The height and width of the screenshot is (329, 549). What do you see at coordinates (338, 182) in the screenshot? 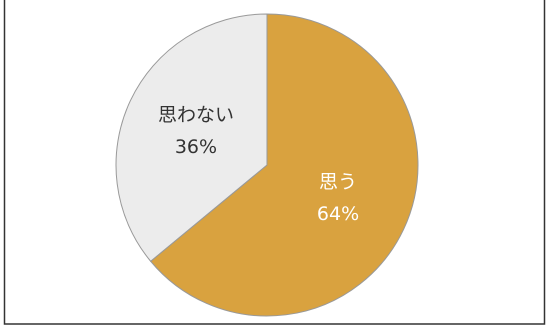
I see `slice-label: 思う` at bounding box center [338, 182].